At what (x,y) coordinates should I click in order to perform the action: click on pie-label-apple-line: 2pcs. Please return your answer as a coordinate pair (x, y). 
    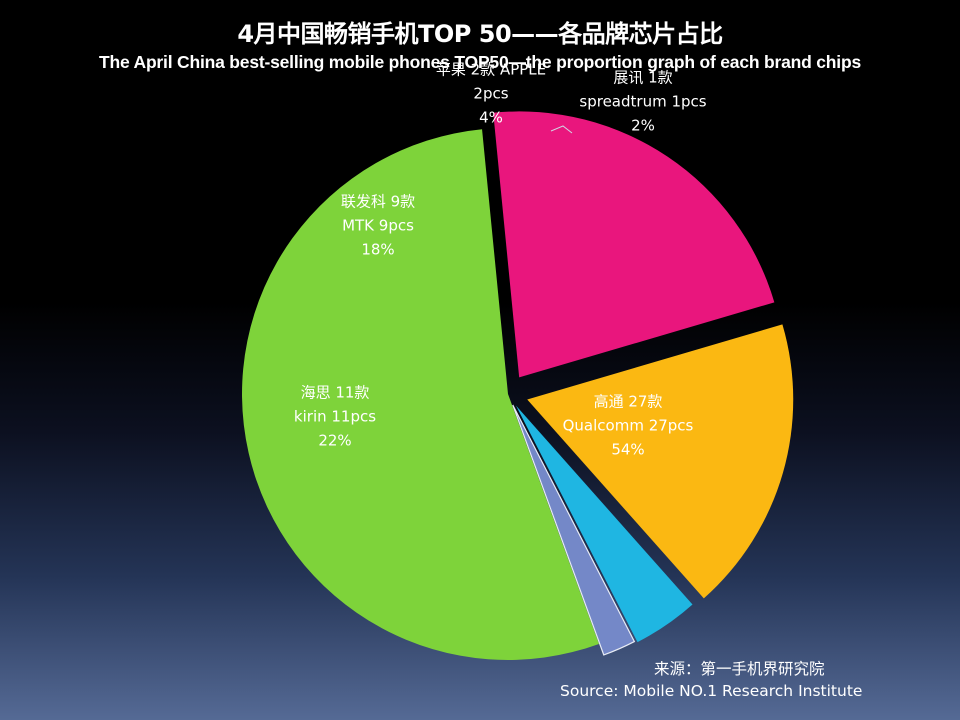
    Looking at the image, I should click on (490, 94).